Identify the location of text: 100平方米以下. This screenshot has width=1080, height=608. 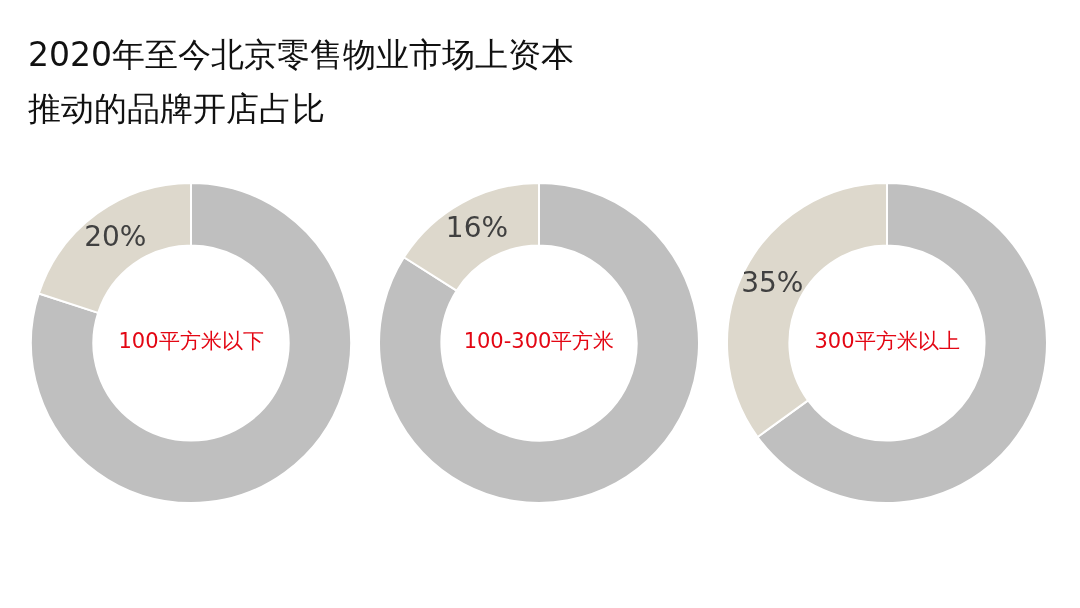
(191, 341).